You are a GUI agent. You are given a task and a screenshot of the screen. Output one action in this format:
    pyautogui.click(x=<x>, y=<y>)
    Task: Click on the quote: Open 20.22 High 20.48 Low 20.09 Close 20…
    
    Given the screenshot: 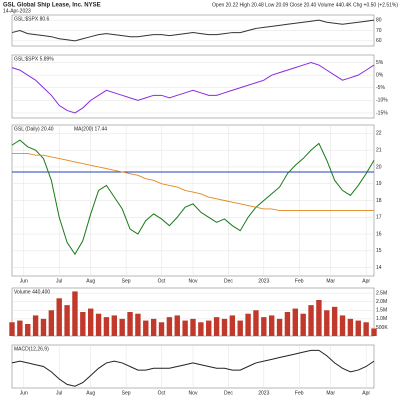 What is the action you would take?
    pyautogui.click(x=305, y=5)
    